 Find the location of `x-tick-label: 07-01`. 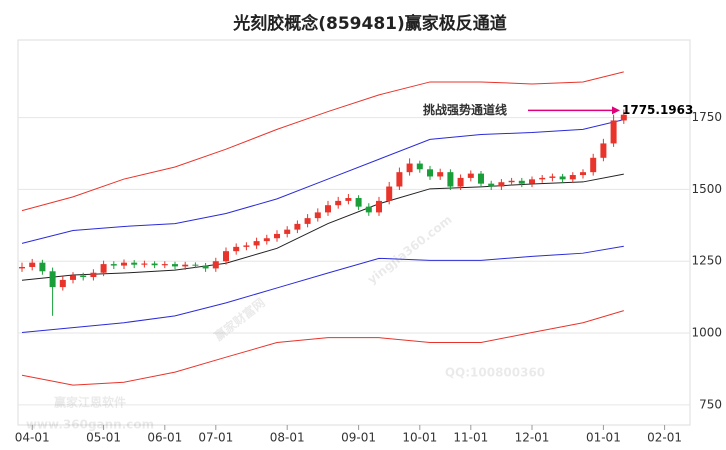

x-tick-label: 07-01 is located at coordinates (215, 438).